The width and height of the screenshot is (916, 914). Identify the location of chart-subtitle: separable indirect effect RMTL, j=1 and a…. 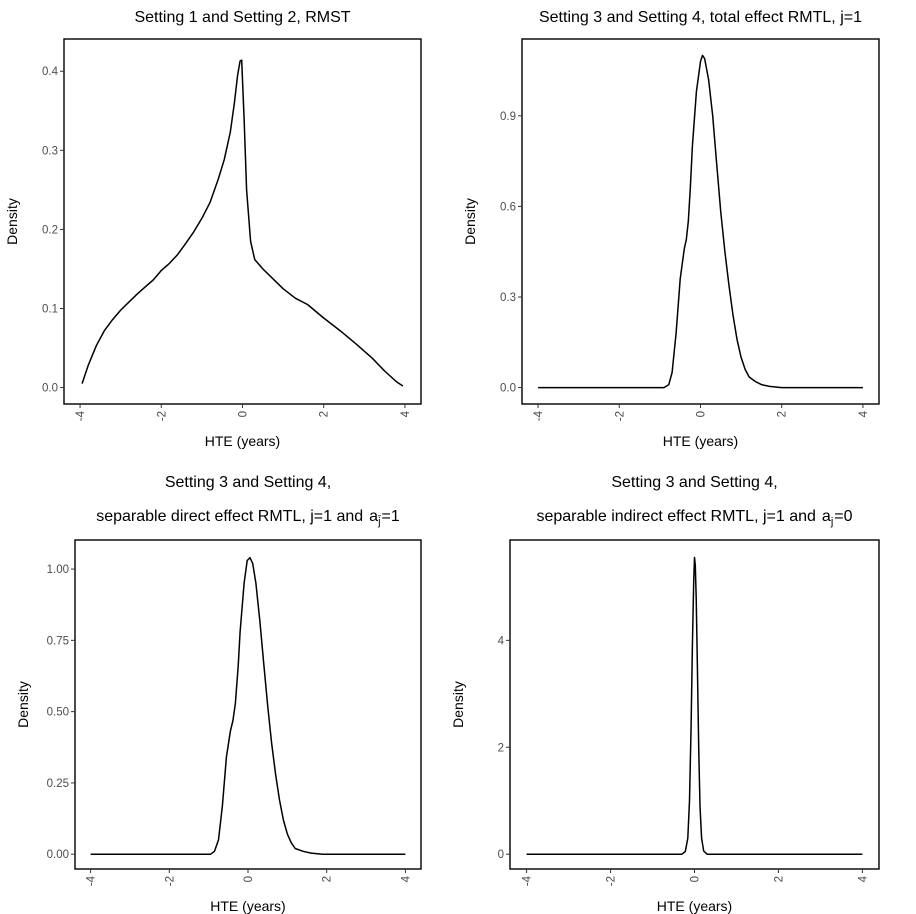
(694, 518).